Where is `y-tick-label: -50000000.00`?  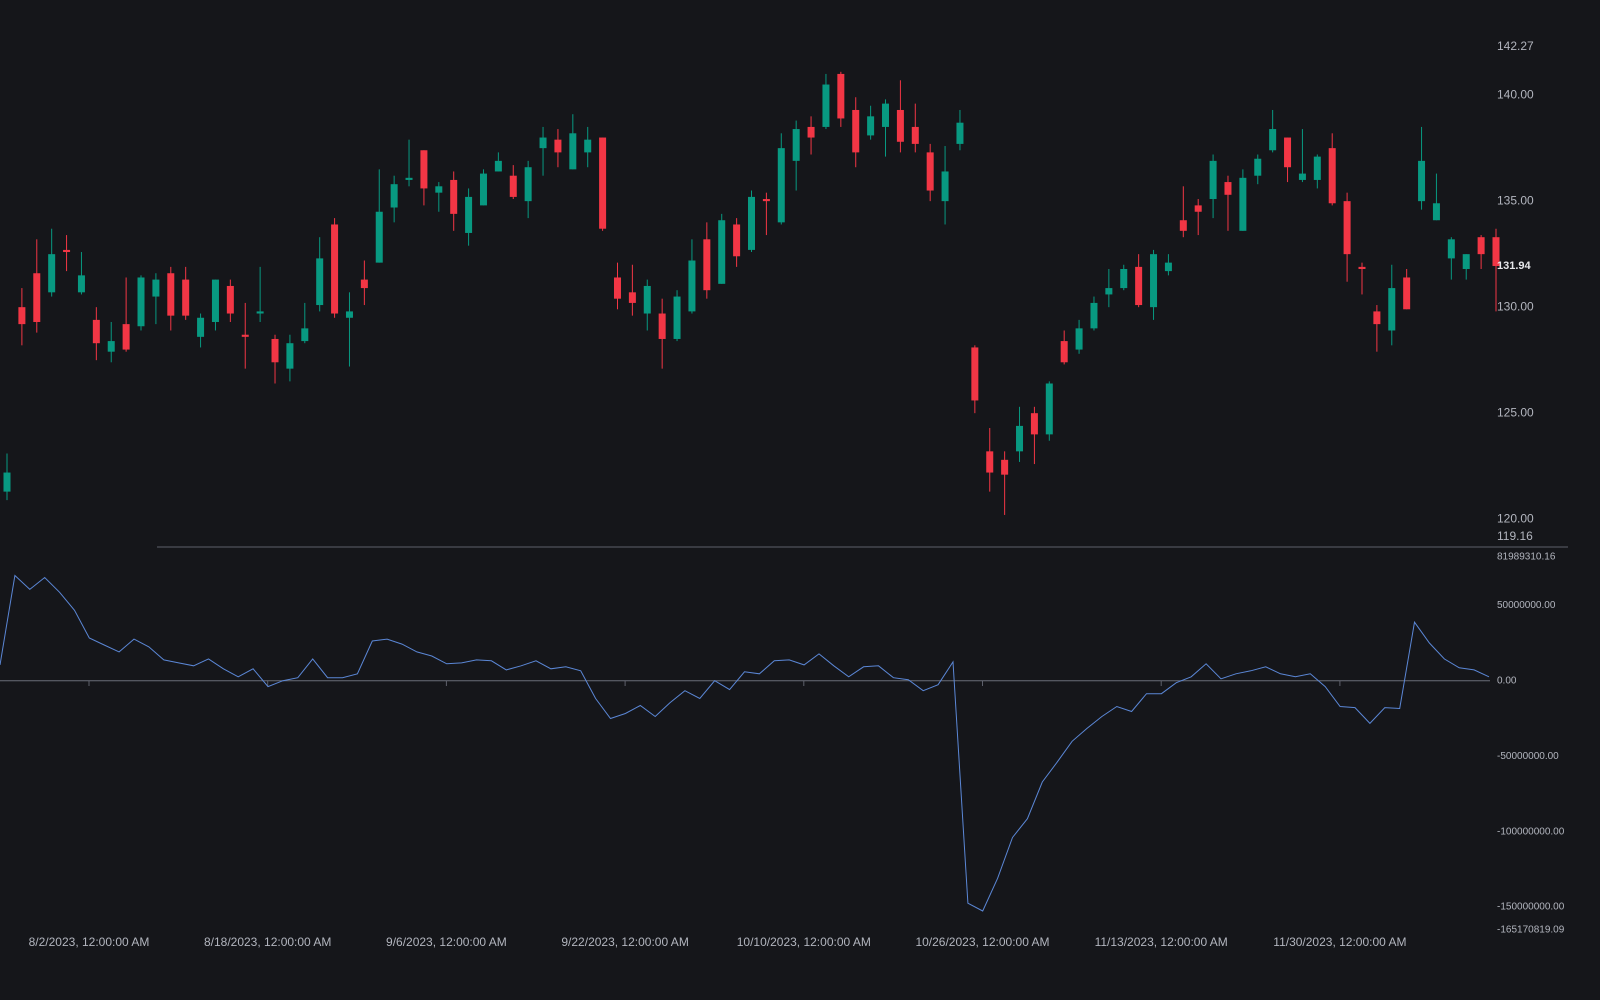 y-tick-label: -50000000.00 is located at coordinates (1528, 756).